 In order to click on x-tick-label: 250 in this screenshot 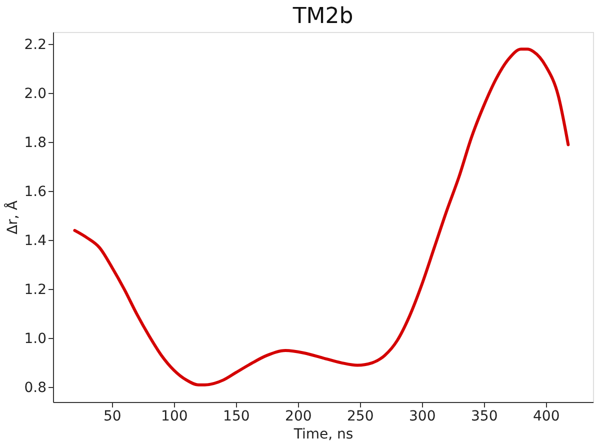, I will do `click(360, 416)`.